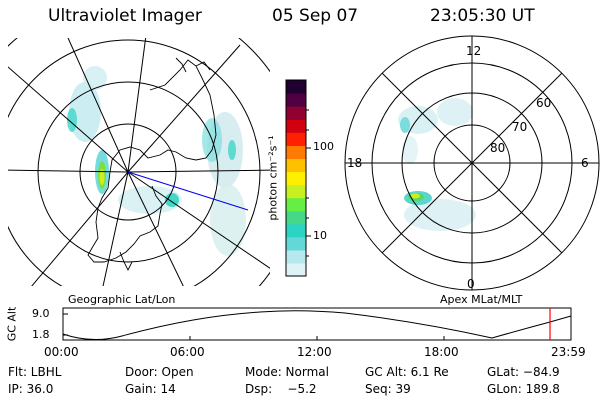 This screenshot has width=600, height=400. I want to click on gc-altitude-info: GC Alt: 6.1 Re, so click(407, 372).